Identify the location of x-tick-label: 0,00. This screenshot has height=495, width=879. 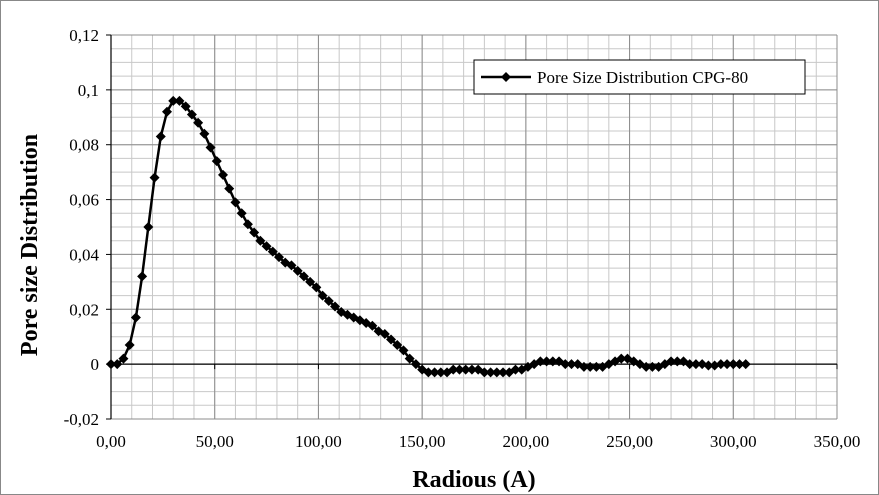
(111, 441).